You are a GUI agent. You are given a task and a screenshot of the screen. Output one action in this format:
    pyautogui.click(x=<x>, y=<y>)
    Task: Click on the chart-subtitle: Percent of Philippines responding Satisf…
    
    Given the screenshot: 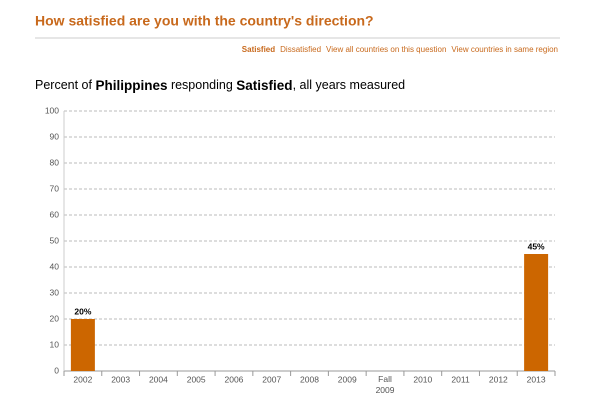 What is the action you would take?
    pyautogui.click(x=220, y=85)
    